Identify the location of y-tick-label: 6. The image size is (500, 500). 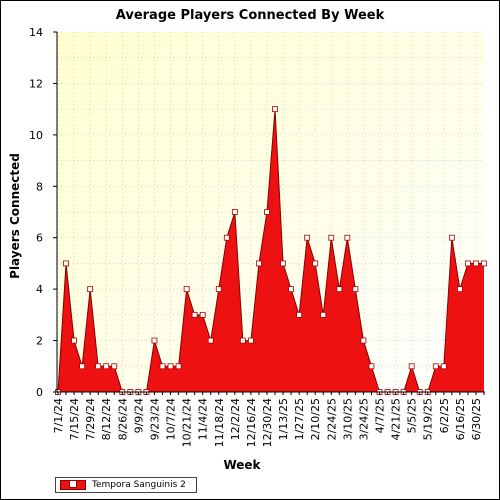
(39, 238).